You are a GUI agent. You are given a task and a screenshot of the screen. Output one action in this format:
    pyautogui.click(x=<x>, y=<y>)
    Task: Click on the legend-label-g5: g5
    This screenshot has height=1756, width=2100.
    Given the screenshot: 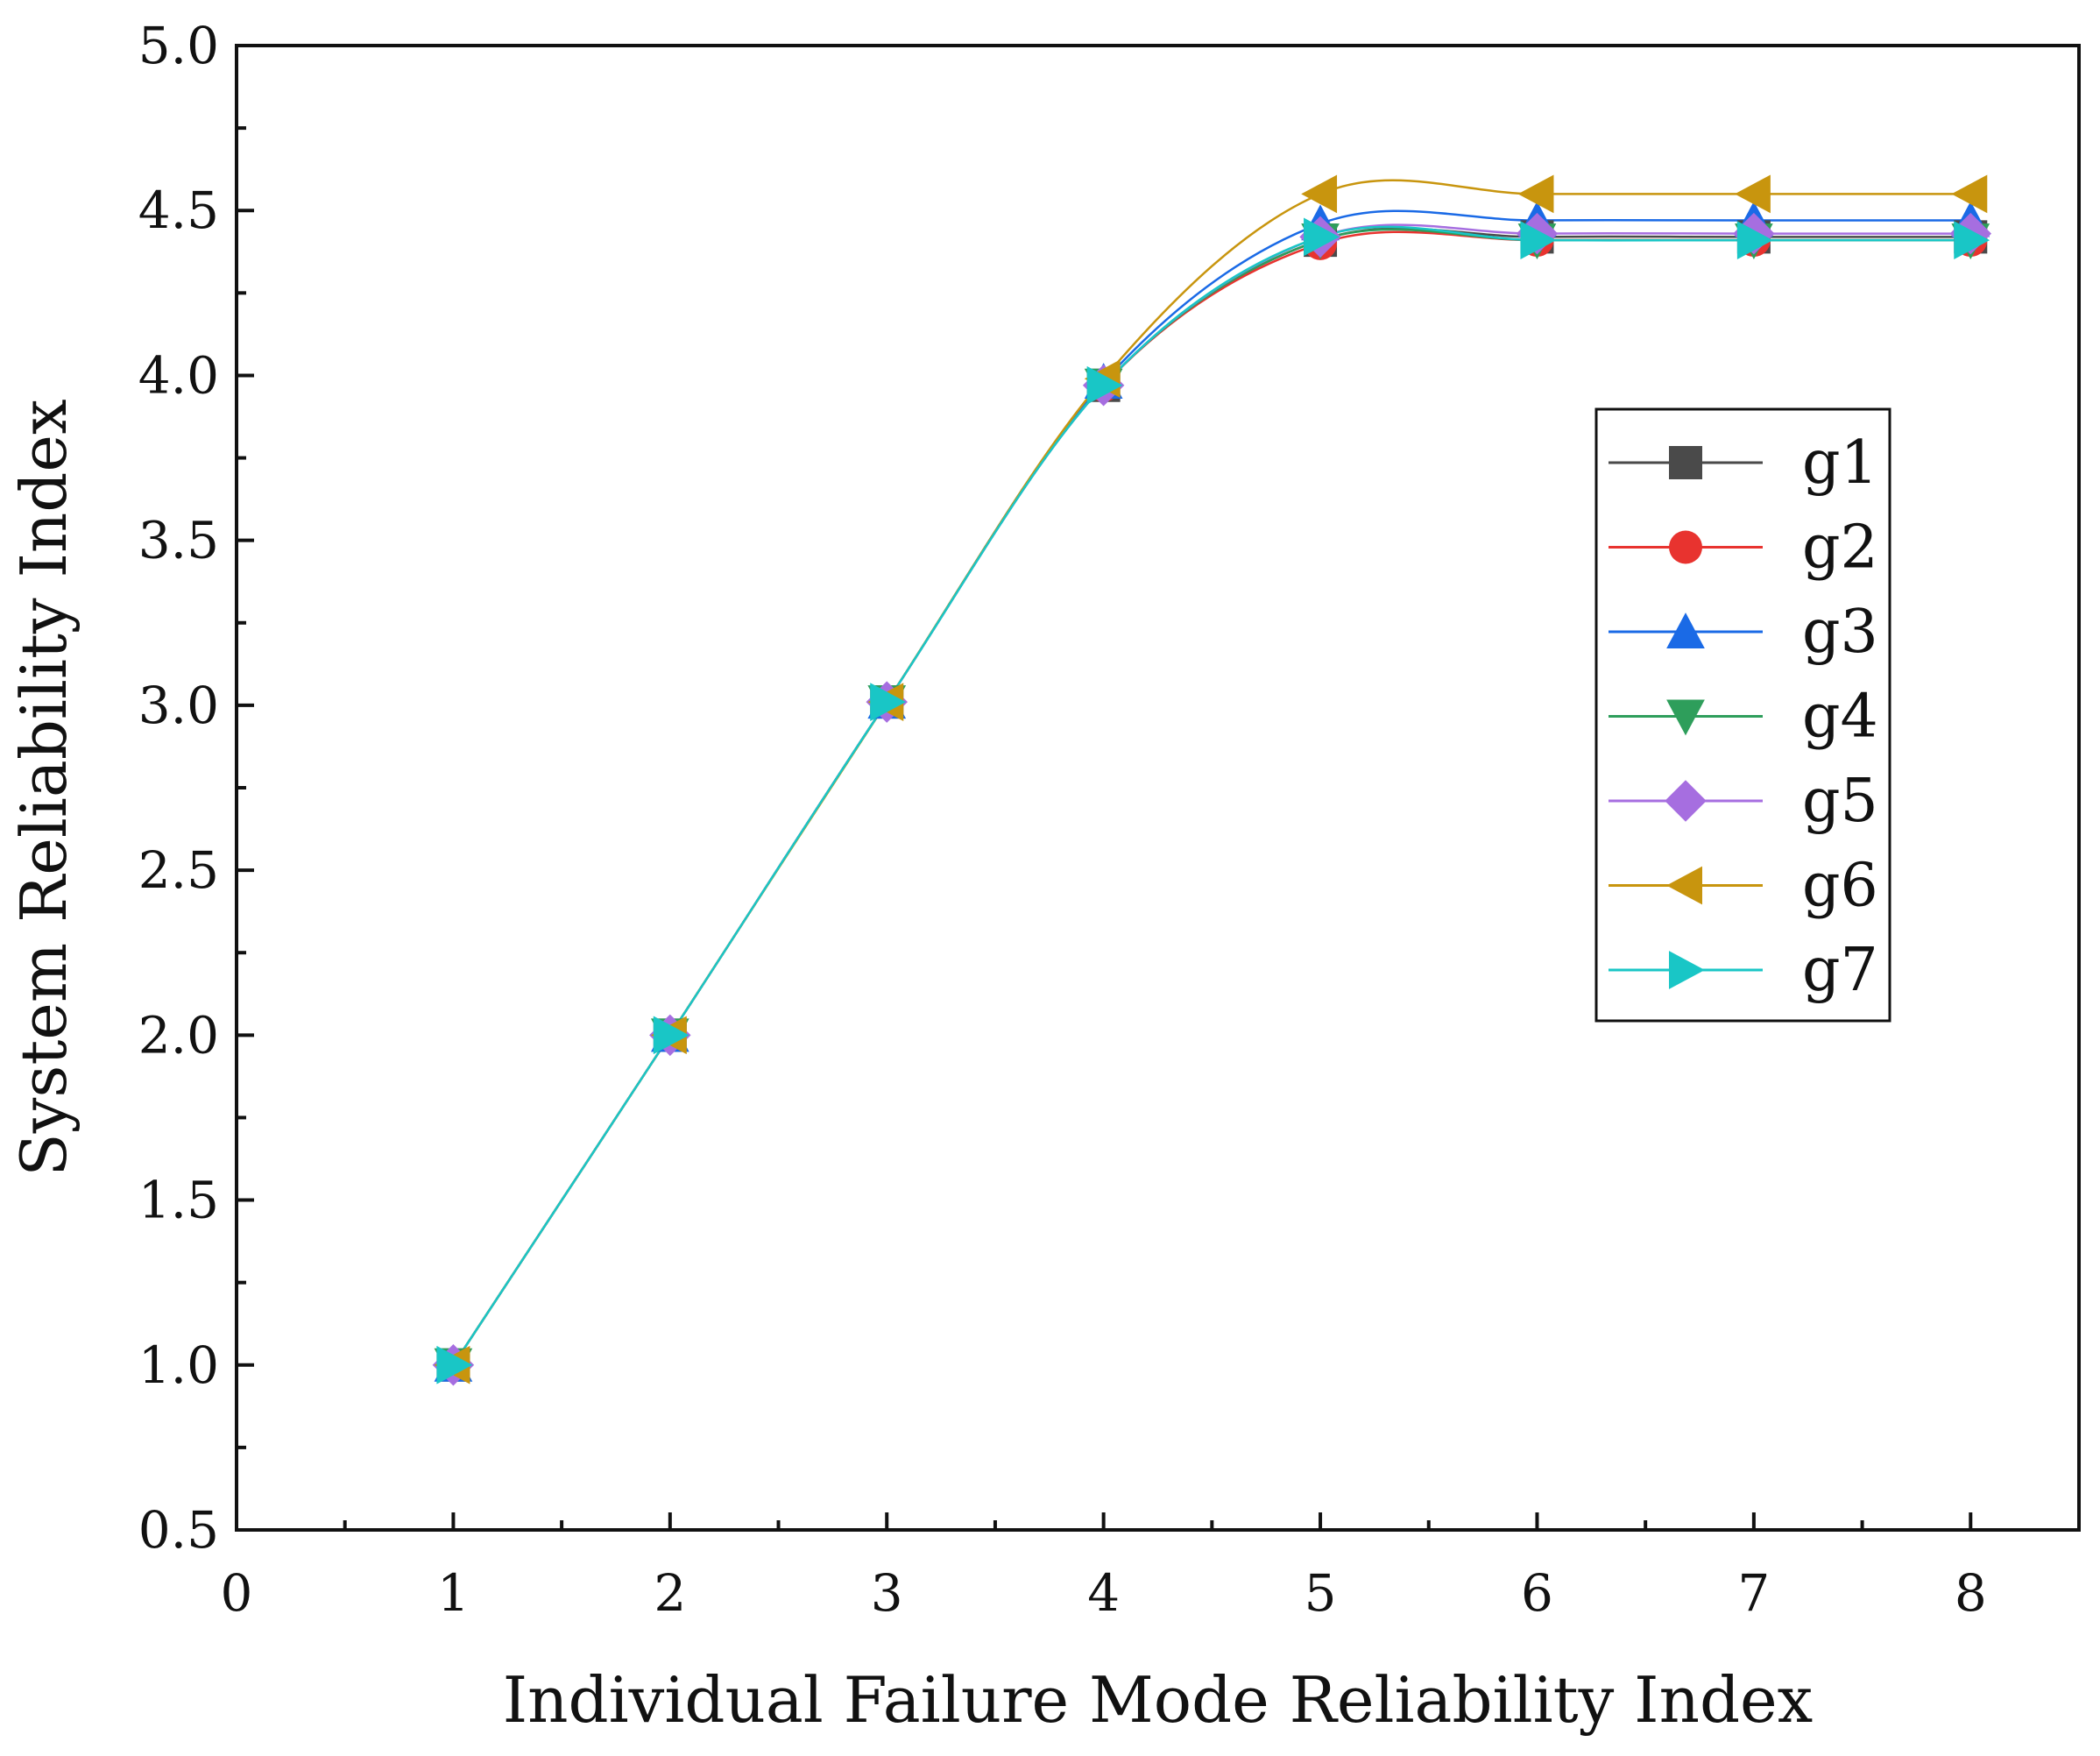 What is the action you would take?
    pyautogui.click(x=1840, y=801)
    